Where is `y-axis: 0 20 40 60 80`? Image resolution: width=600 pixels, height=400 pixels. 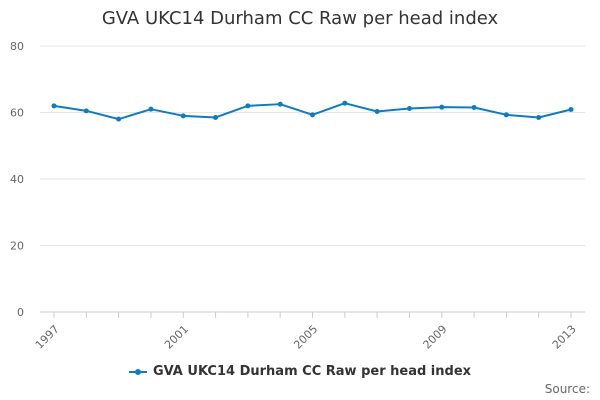
y-axis: 0 20 40 60 80 is located at coordinates (17, 179).